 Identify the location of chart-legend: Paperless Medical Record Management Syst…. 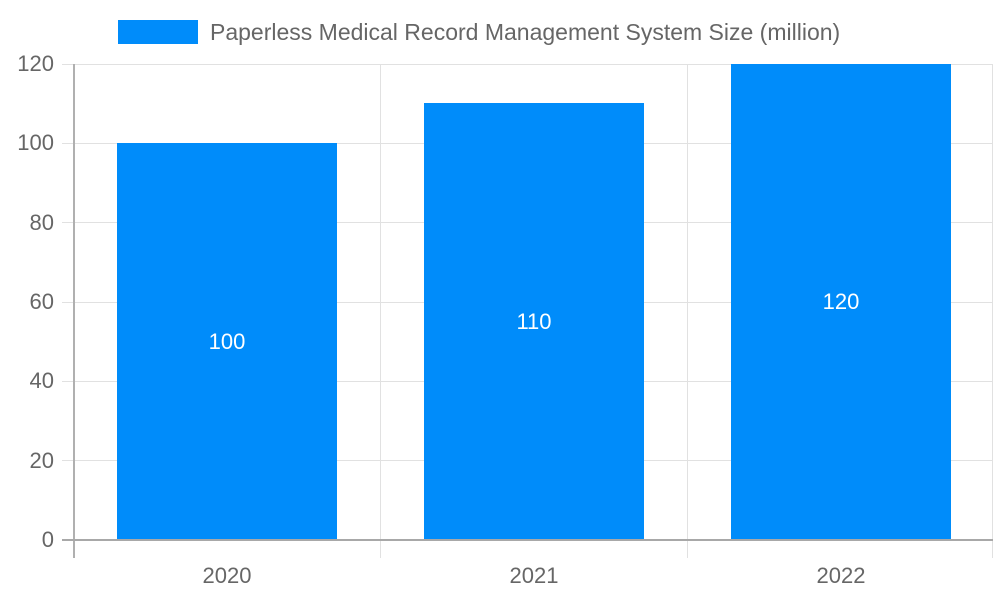
(479, 32).